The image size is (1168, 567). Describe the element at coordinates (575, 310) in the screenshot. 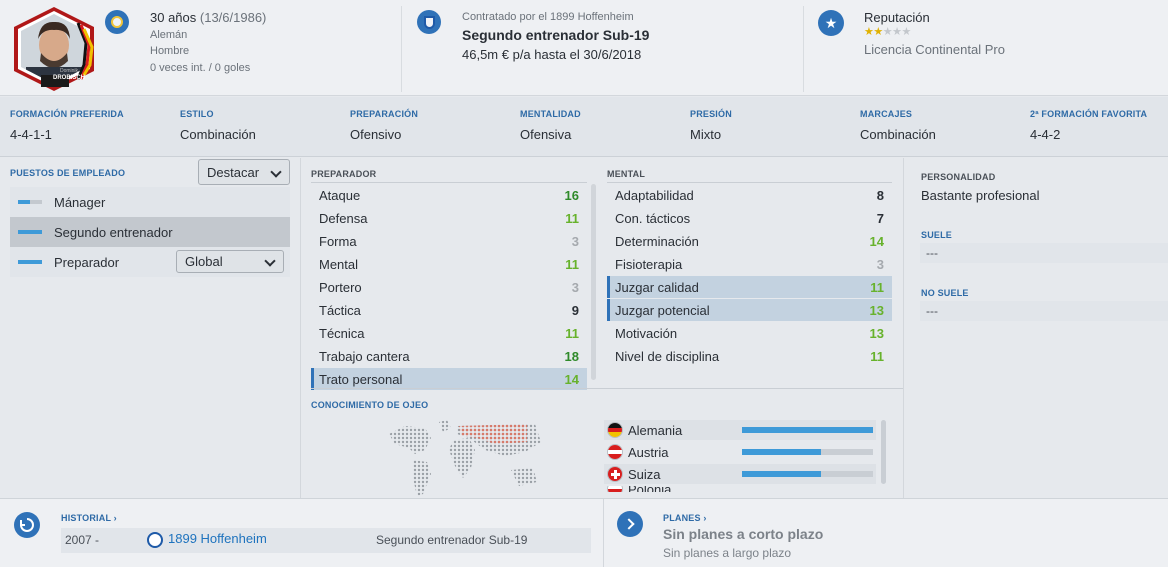

I see `attribute-value: 9` at that location.